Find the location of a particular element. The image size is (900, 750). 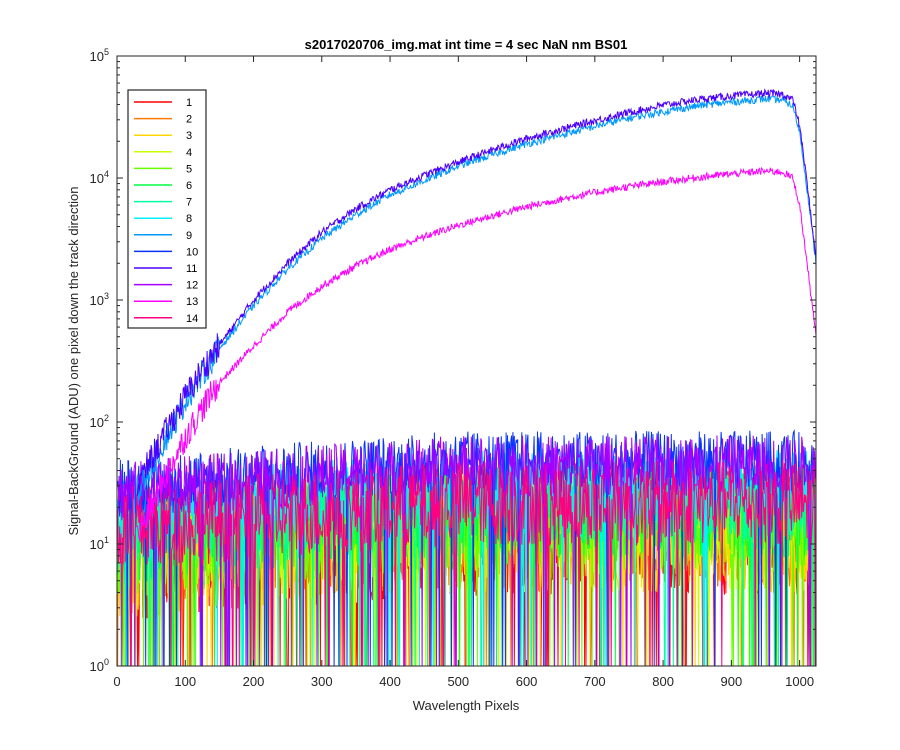

x-tick-label: 100 is located at coordinates (185, 681).